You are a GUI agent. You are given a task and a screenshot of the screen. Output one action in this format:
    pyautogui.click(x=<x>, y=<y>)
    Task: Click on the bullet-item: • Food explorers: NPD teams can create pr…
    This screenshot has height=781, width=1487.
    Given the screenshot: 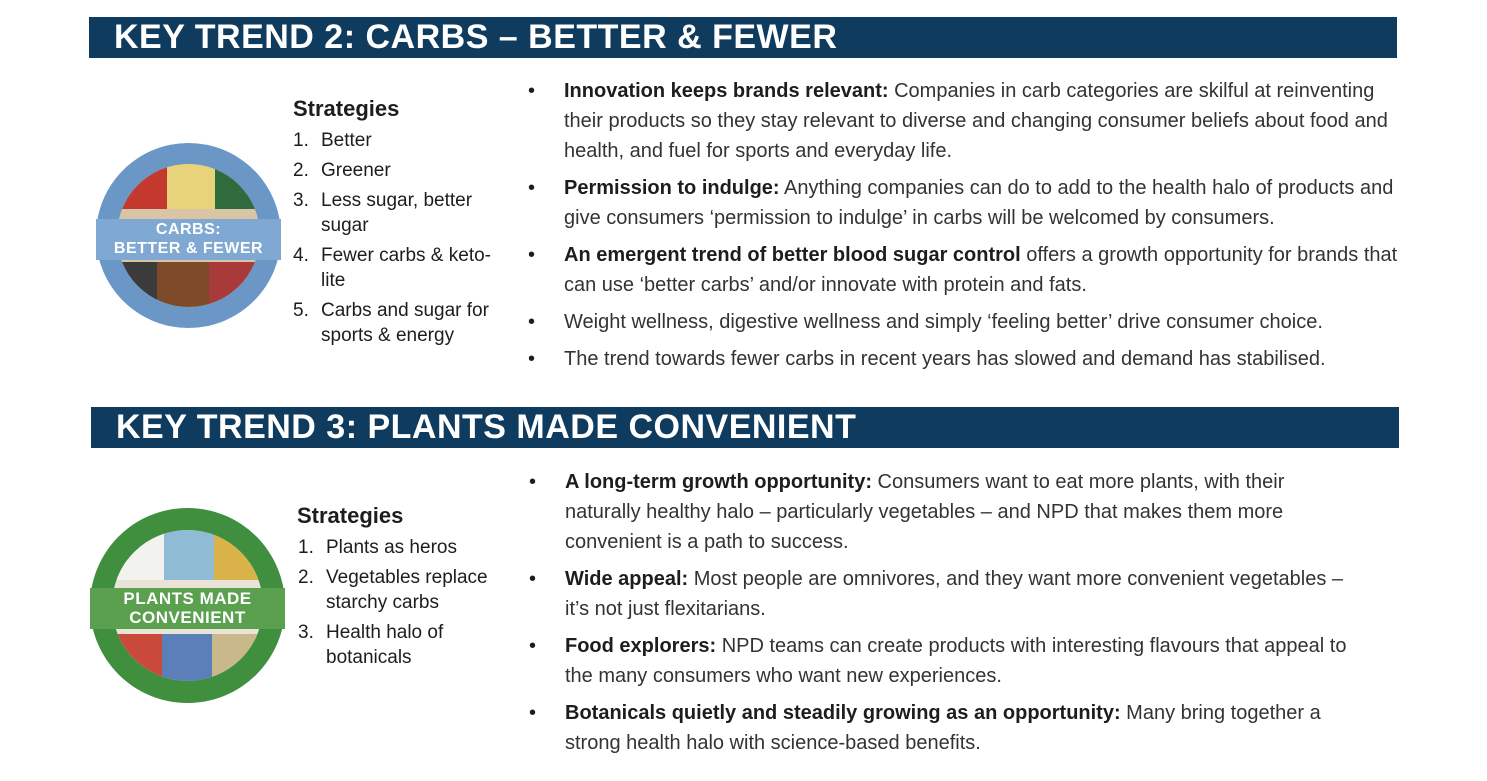 What is the action you would take?
    pyautogui.click(x=937, y=661)
    